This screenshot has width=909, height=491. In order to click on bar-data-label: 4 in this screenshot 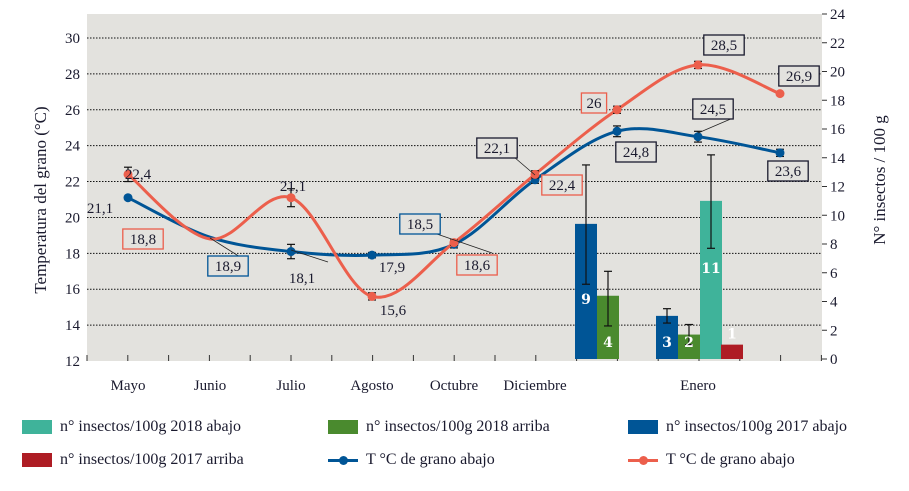, I will do `click(608, 343)`.